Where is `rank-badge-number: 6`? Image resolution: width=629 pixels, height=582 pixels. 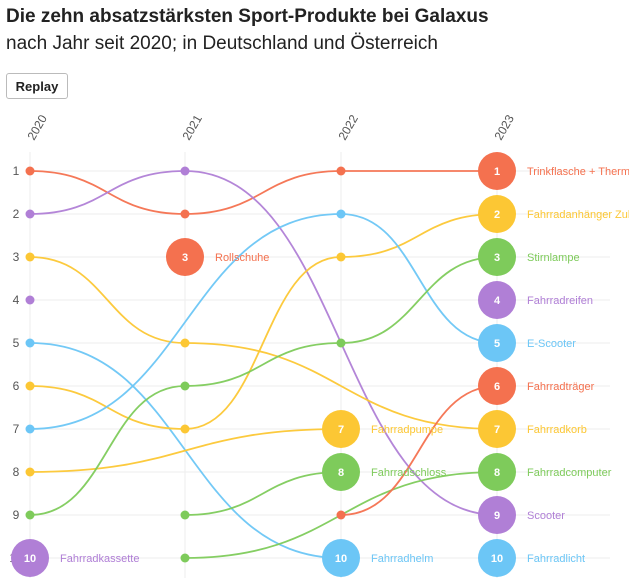
rank-badge-number: 6 is located at coordinates (497, 387).